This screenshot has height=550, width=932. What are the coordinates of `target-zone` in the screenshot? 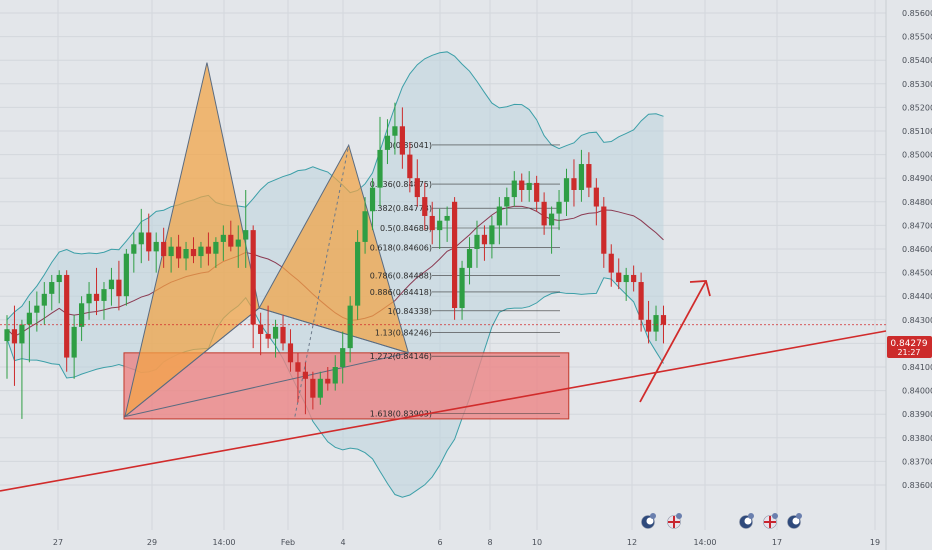 It's located at (346, 386).